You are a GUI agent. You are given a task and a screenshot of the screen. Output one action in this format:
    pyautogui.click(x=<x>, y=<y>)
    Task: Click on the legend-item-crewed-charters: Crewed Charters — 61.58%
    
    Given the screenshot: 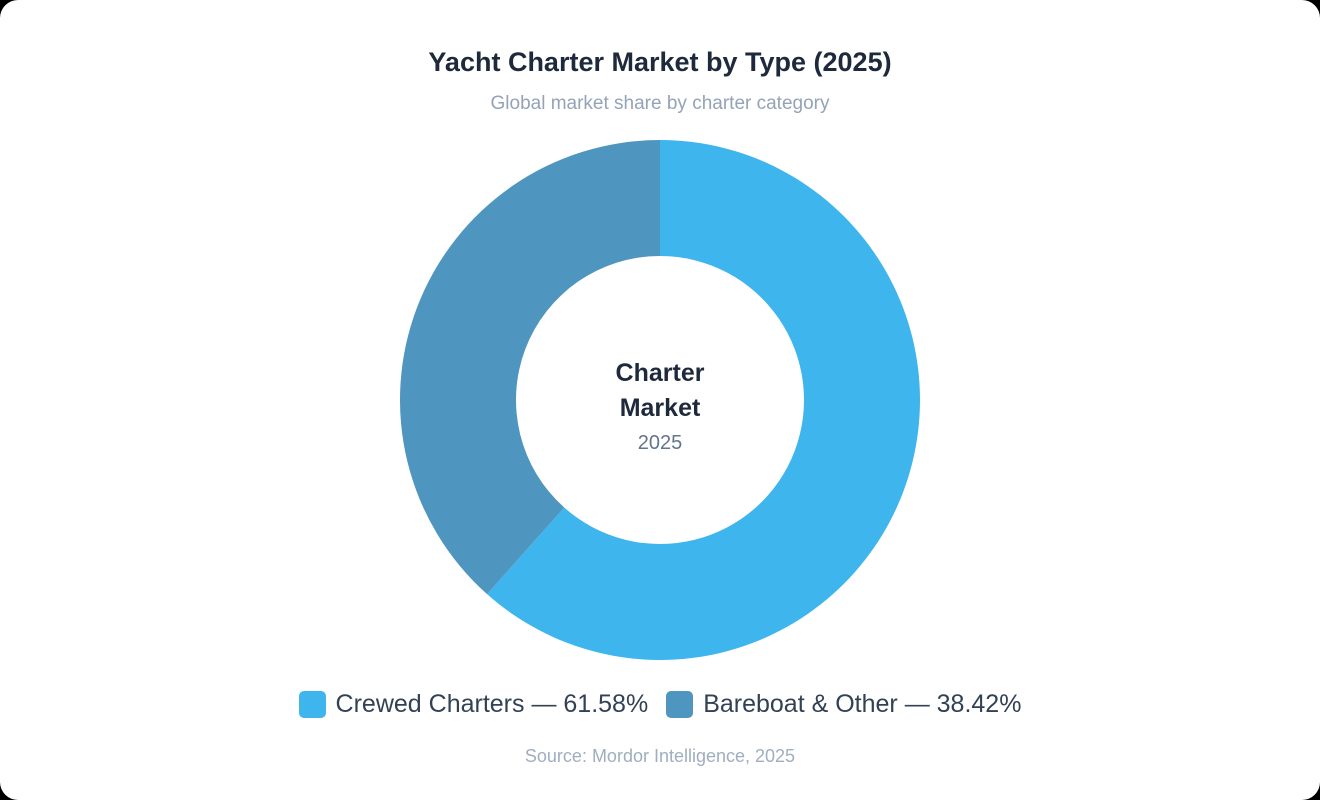 What is the action you would take?
    pyautogui.click(x=473, y=704)
    